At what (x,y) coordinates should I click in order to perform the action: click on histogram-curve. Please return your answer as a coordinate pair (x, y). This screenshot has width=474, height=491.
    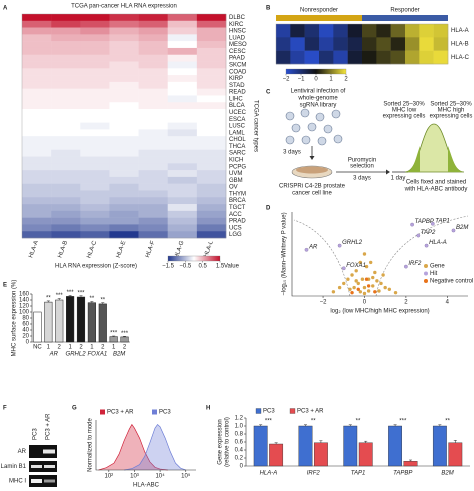
    Looking at the image, I should click on (155, 447).